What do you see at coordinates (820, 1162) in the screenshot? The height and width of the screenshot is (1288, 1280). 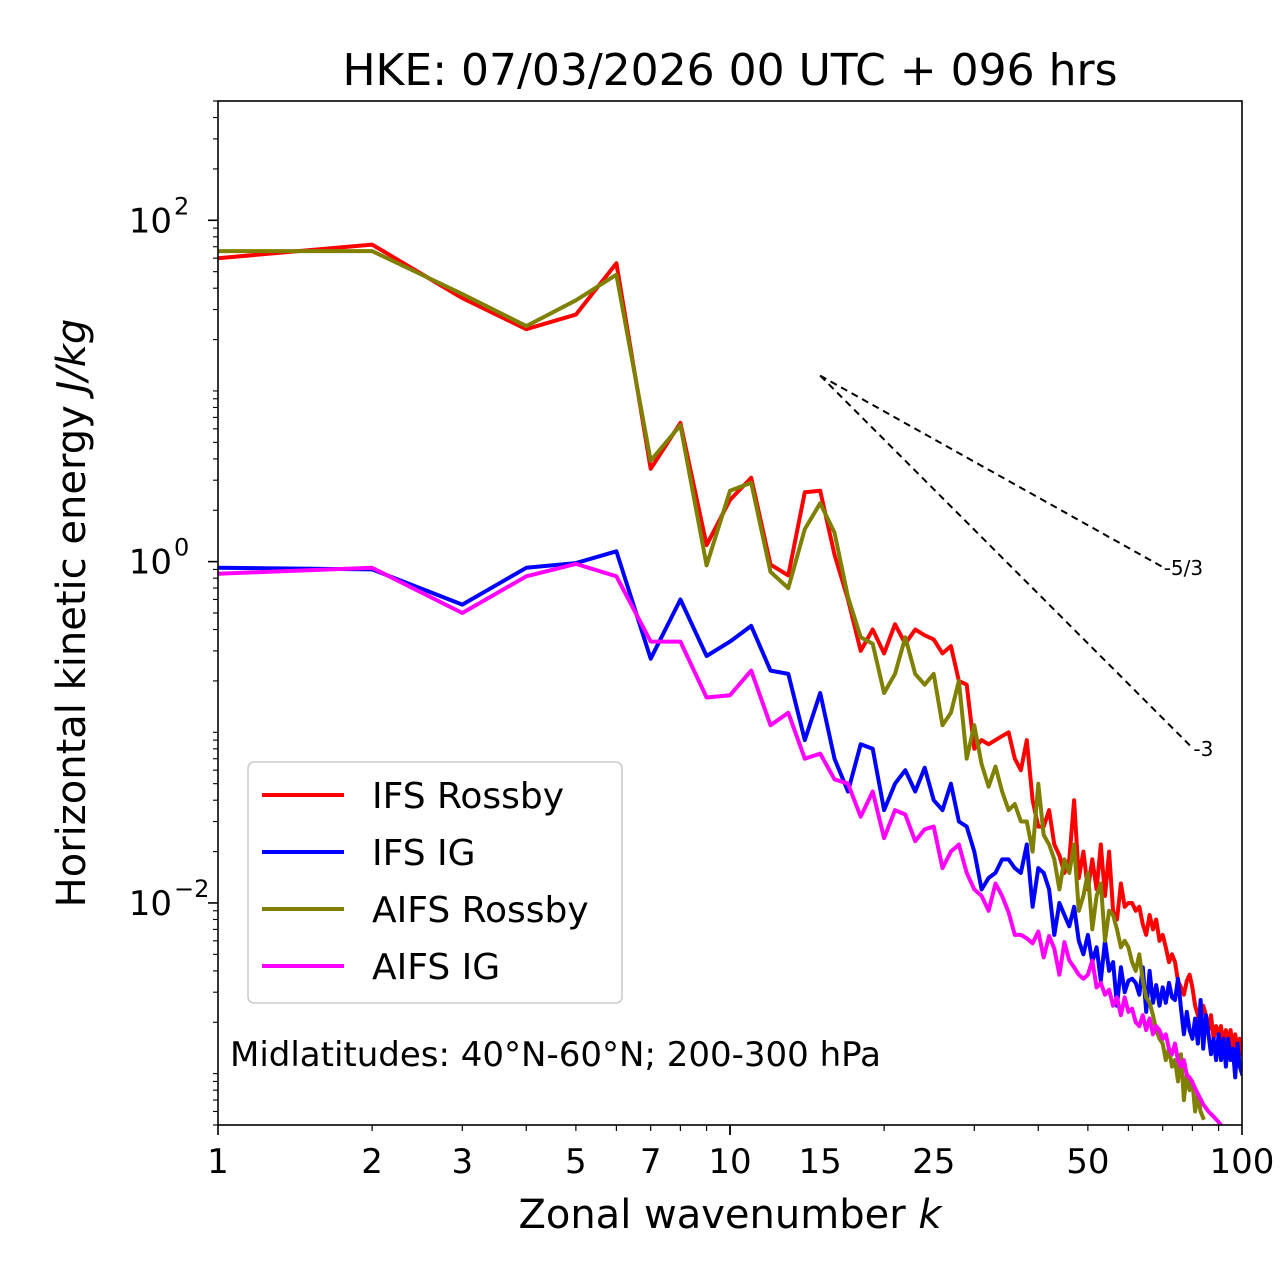 I see `x-tick-label: 15` at bounding box center [820, 1162].